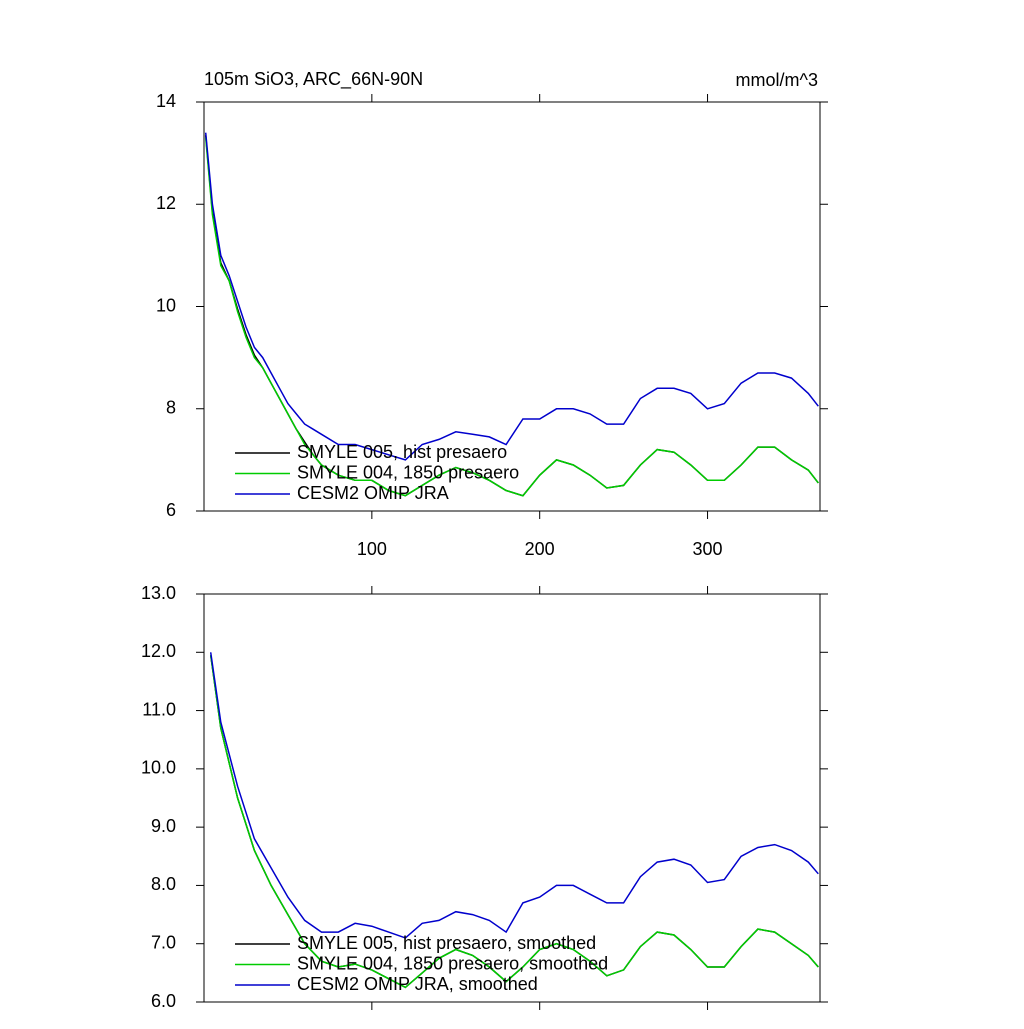 This screenshot has height=1029, width=1024. I want to click on x-tick-label: 100, so click(372, 549).